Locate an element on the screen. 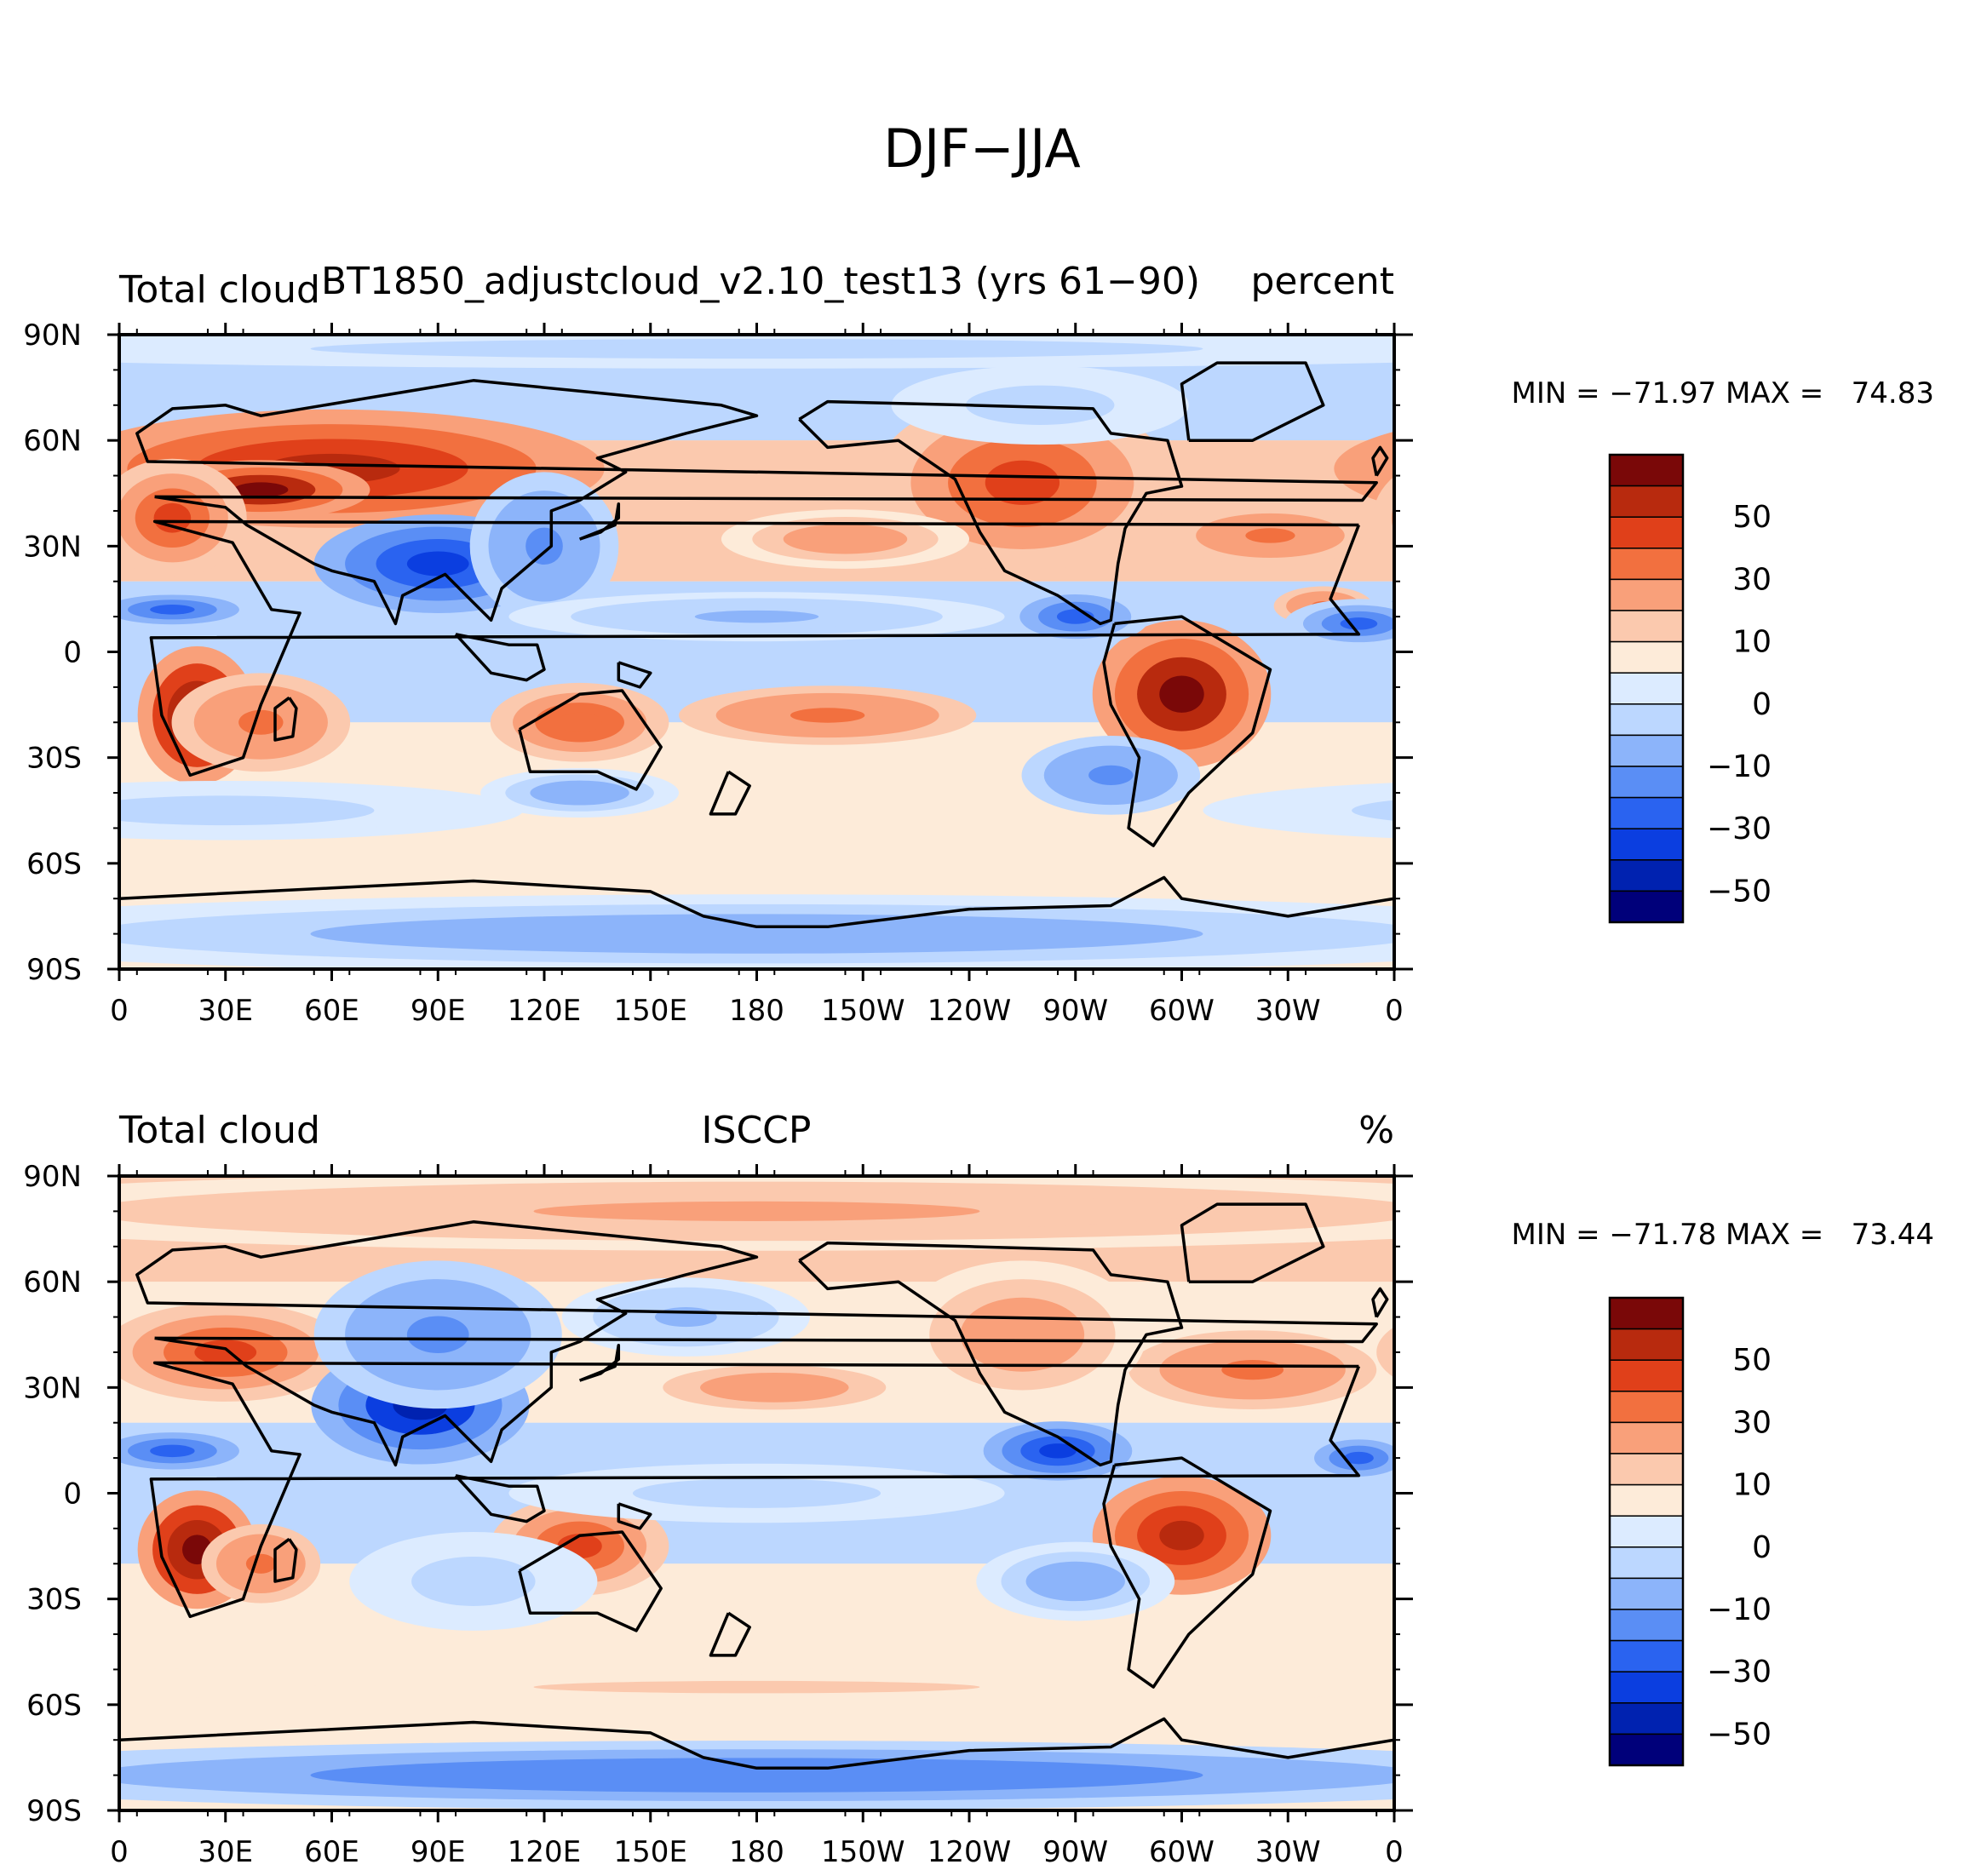 This screenshot has height=1876, width=1964. y-tick-label: 60S is located at coordinates (54, 1706).